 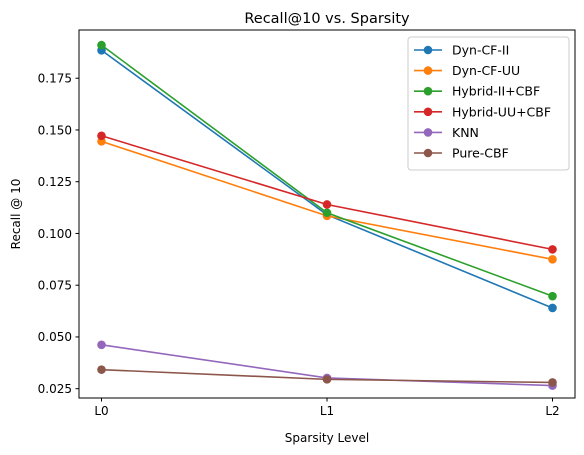 What do you see at coordinates (55, 79) in the screenshot?
I see `y-tick-label: 0.175` at bounding box center [55, 79].